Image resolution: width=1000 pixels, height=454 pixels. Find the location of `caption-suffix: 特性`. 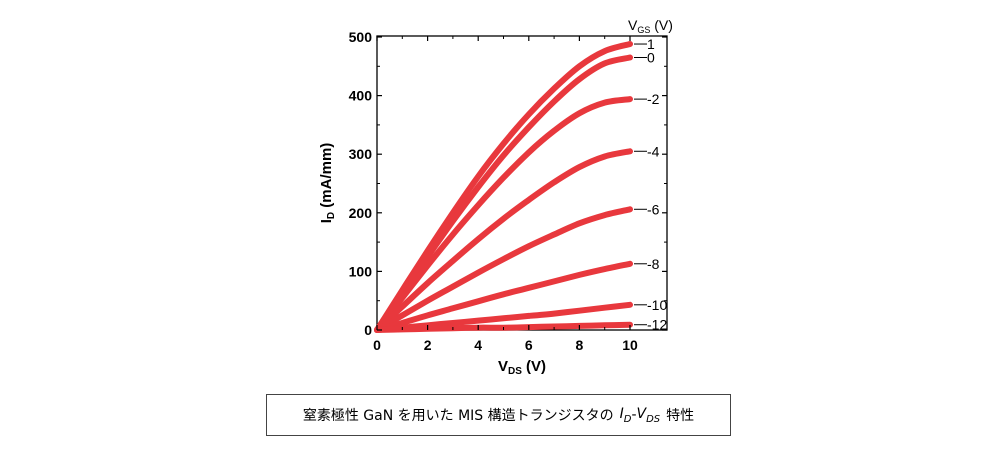

caption-suffix: 特性 is located at coordinates (680, 416).